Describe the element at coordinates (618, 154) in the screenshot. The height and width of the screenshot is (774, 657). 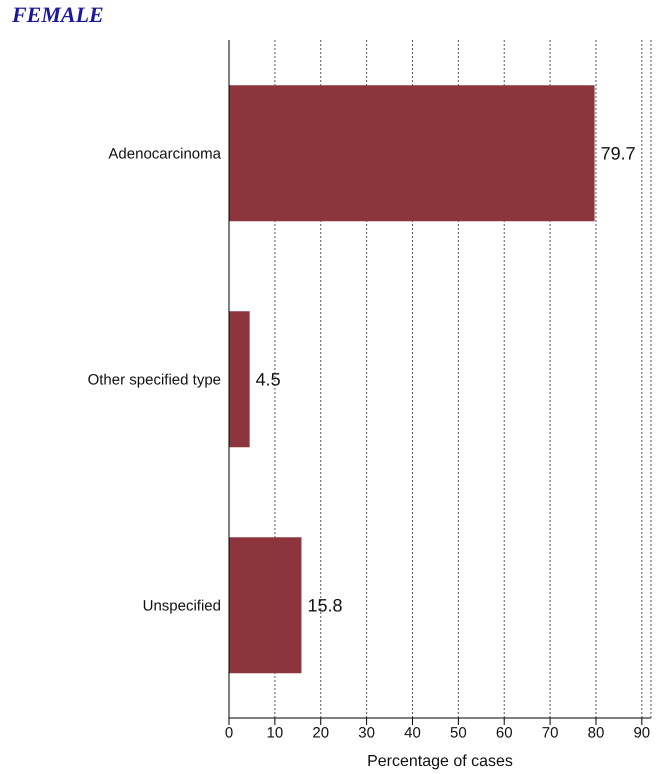
I see `data-label: 79.7` at that location.